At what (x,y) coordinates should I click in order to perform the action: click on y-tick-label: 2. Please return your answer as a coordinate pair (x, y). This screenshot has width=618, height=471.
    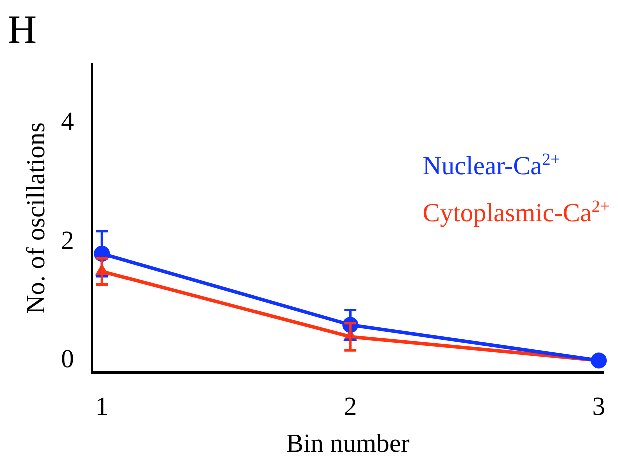
    Looking at the image, I should click on (67, 240).